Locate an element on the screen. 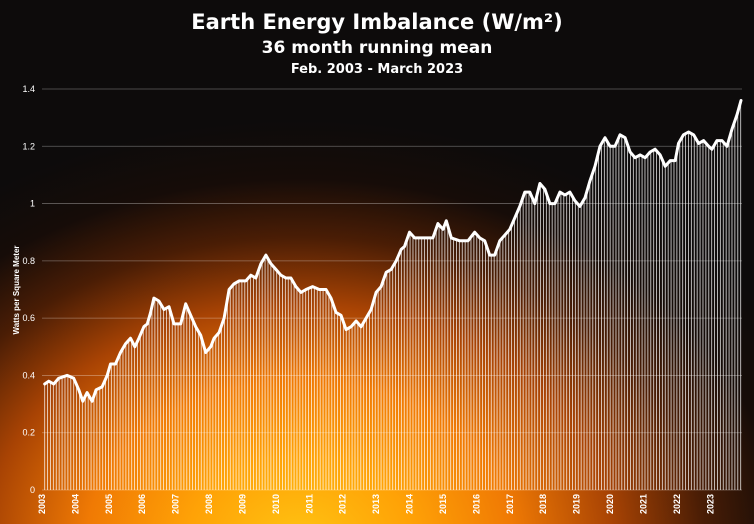 The image size is (754, 524). x-tick-label: 2014 is located at coordinates (410, 504).